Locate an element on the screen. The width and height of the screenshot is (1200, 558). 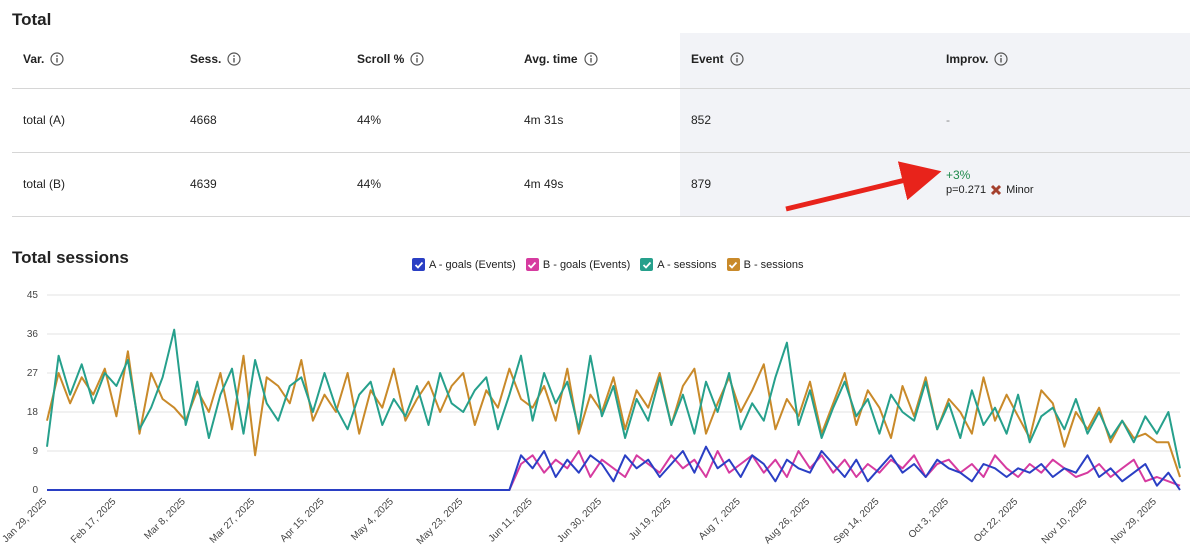
column-header: Scroll % is located at coordinates (390, 59).